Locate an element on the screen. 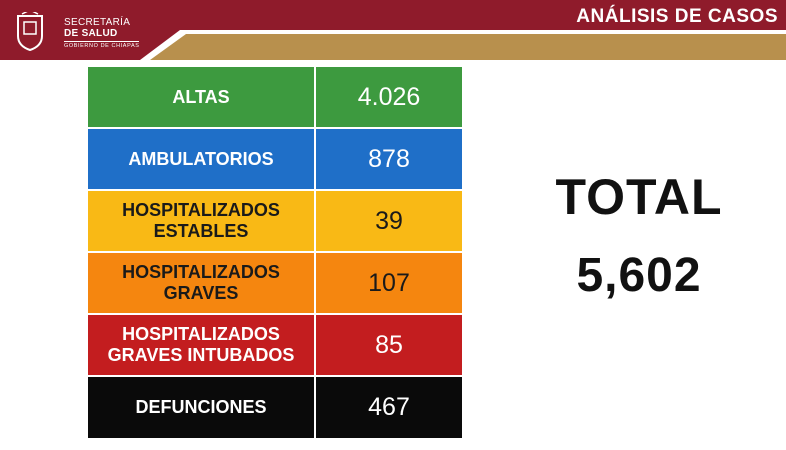  table-row: HOSPITALIZADOS GRAVES 107 is located at coordinates (275, 284).